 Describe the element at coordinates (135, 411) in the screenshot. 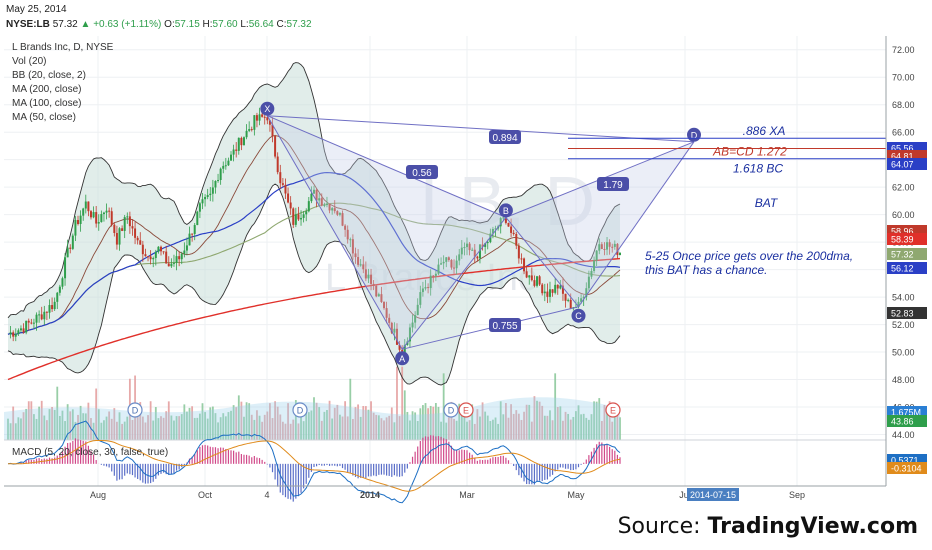

I see `event-marker-label: D` at that location.